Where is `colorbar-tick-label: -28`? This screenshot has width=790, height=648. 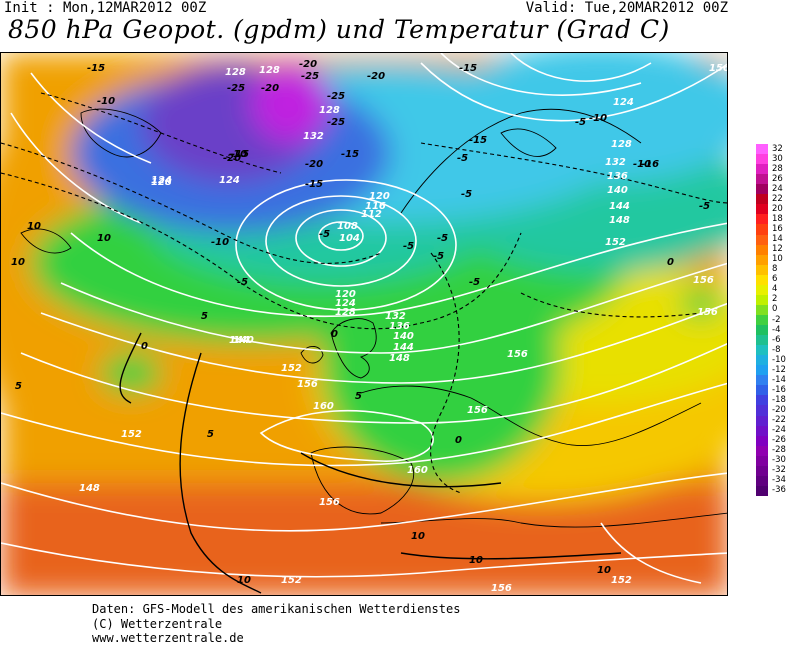
colorbar-tick-label: -28 is located at coordinates (779, 450).